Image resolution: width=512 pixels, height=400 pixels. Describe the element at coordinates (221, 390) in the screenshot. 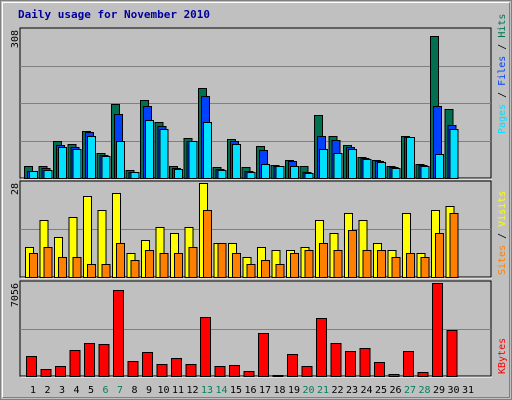

I see `x-tick-day-14: 14` at that location.